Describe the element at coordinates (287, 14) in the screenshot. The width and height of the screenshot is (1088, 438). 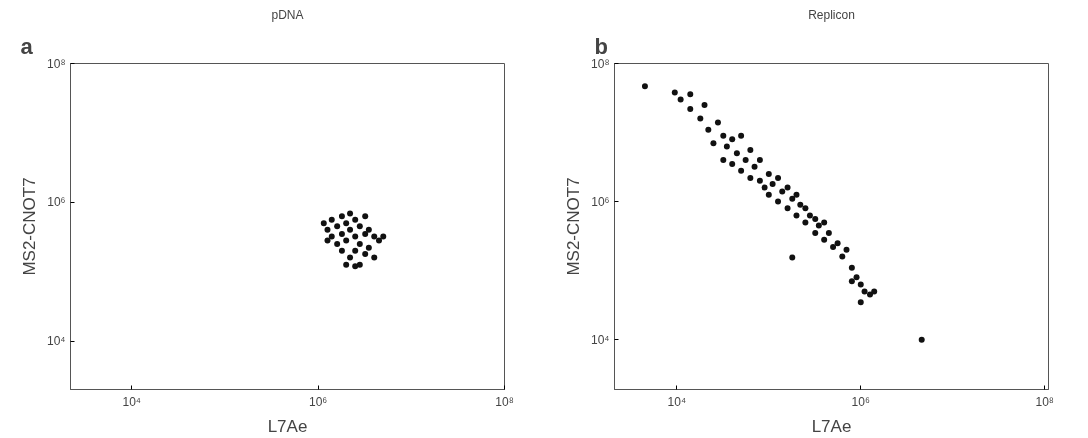
I see `chart-title: pDNA` at that location.